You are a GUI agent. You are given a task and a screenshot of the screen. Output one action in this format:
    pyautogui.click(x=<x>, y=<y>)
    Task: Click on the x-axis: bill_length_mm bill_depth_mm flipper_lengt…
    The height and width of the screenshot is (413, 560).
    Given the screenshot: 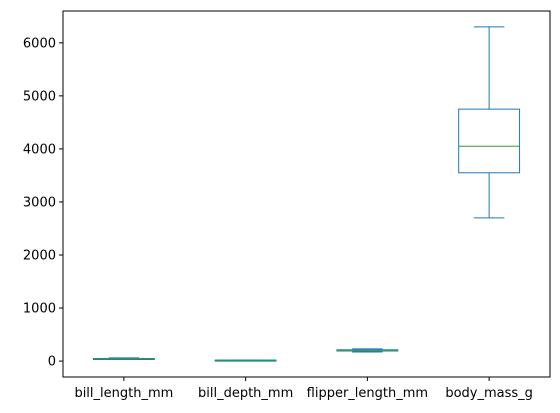 What is the action you would take?
    pyautogui.click(x=303, y=389)
    